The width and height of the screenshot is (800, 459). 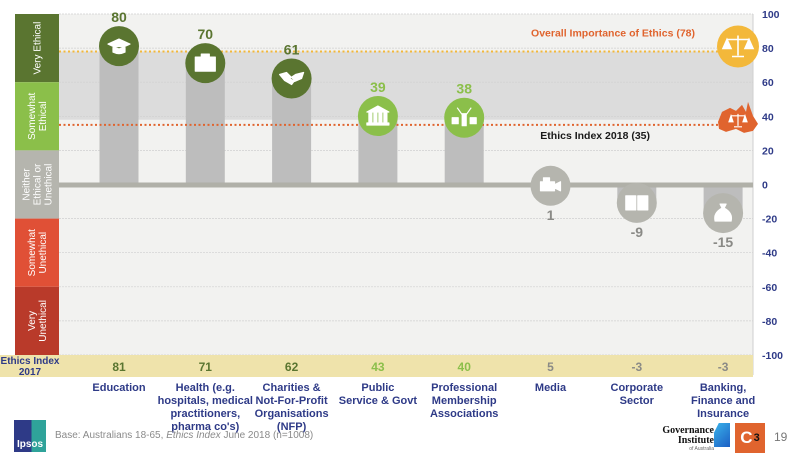 What do you see at coordinates (637, 232) in the screenshot?
I see `value-label: -9` at bounding box center [637, 232].